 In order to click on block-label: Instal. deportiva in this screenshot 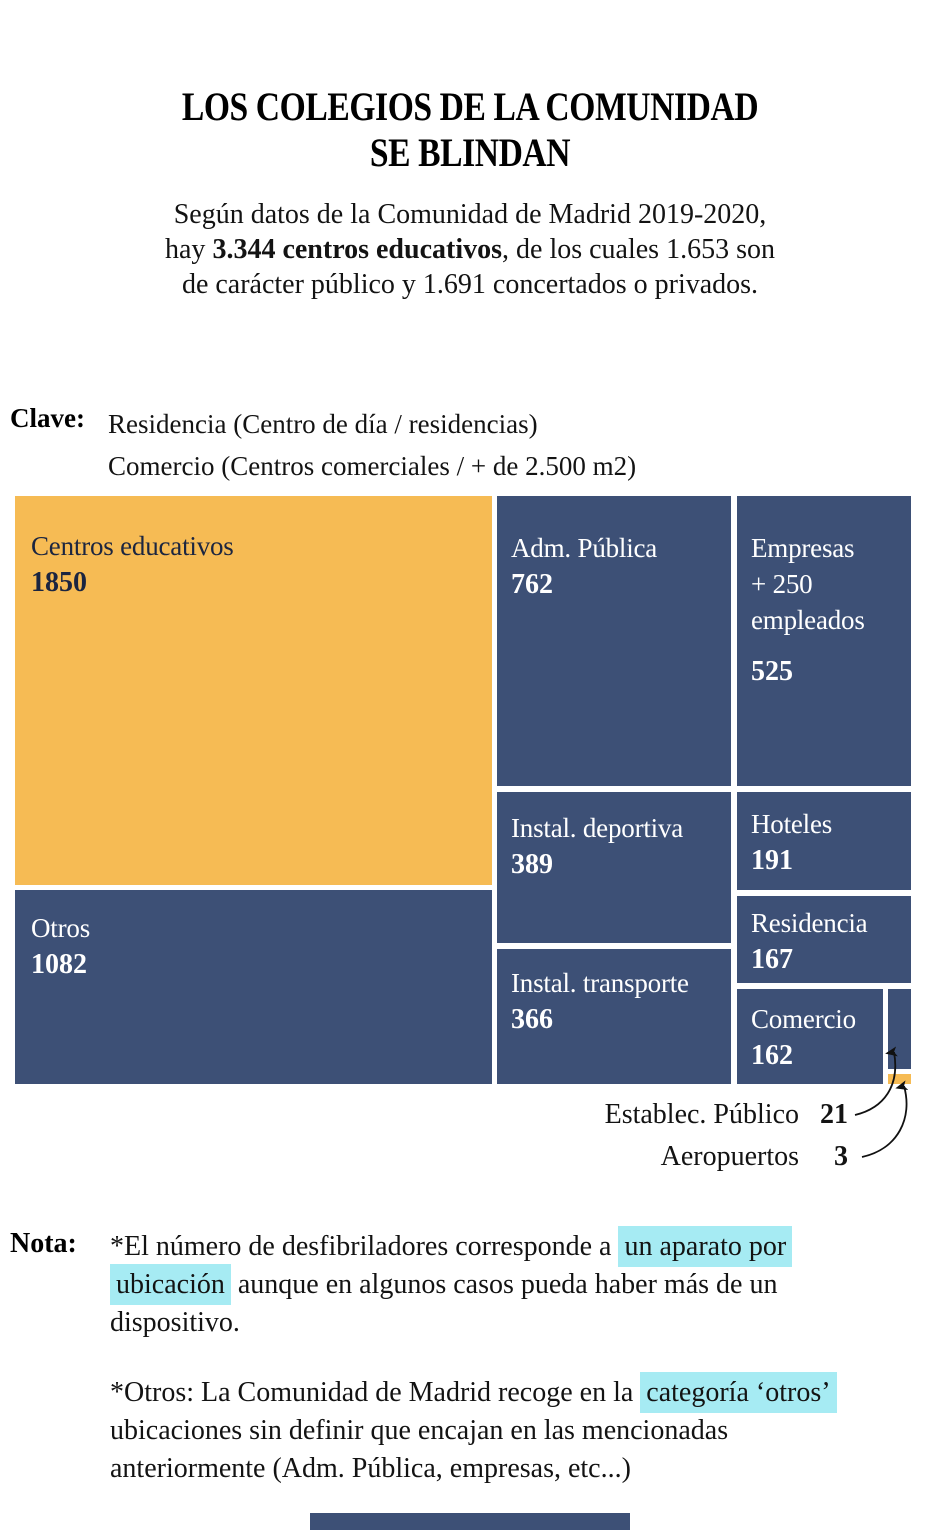, I will do `click(597, 828)`.